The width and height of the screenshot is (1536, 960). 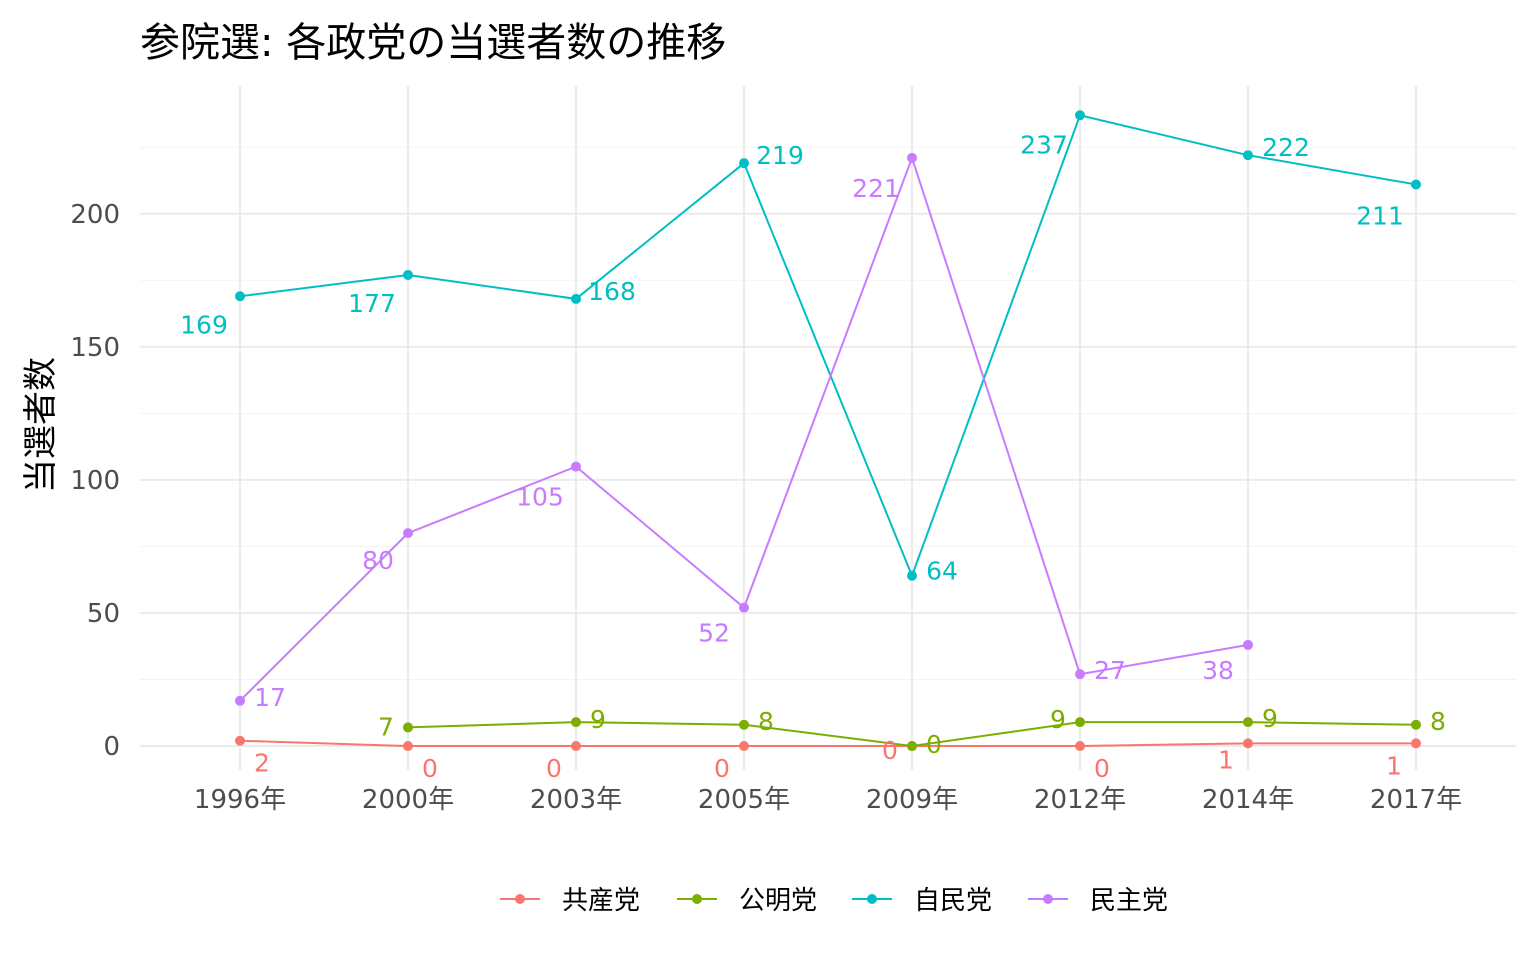 I want to click on y-axis-label: 当選者数, so click(x=41, y=425).